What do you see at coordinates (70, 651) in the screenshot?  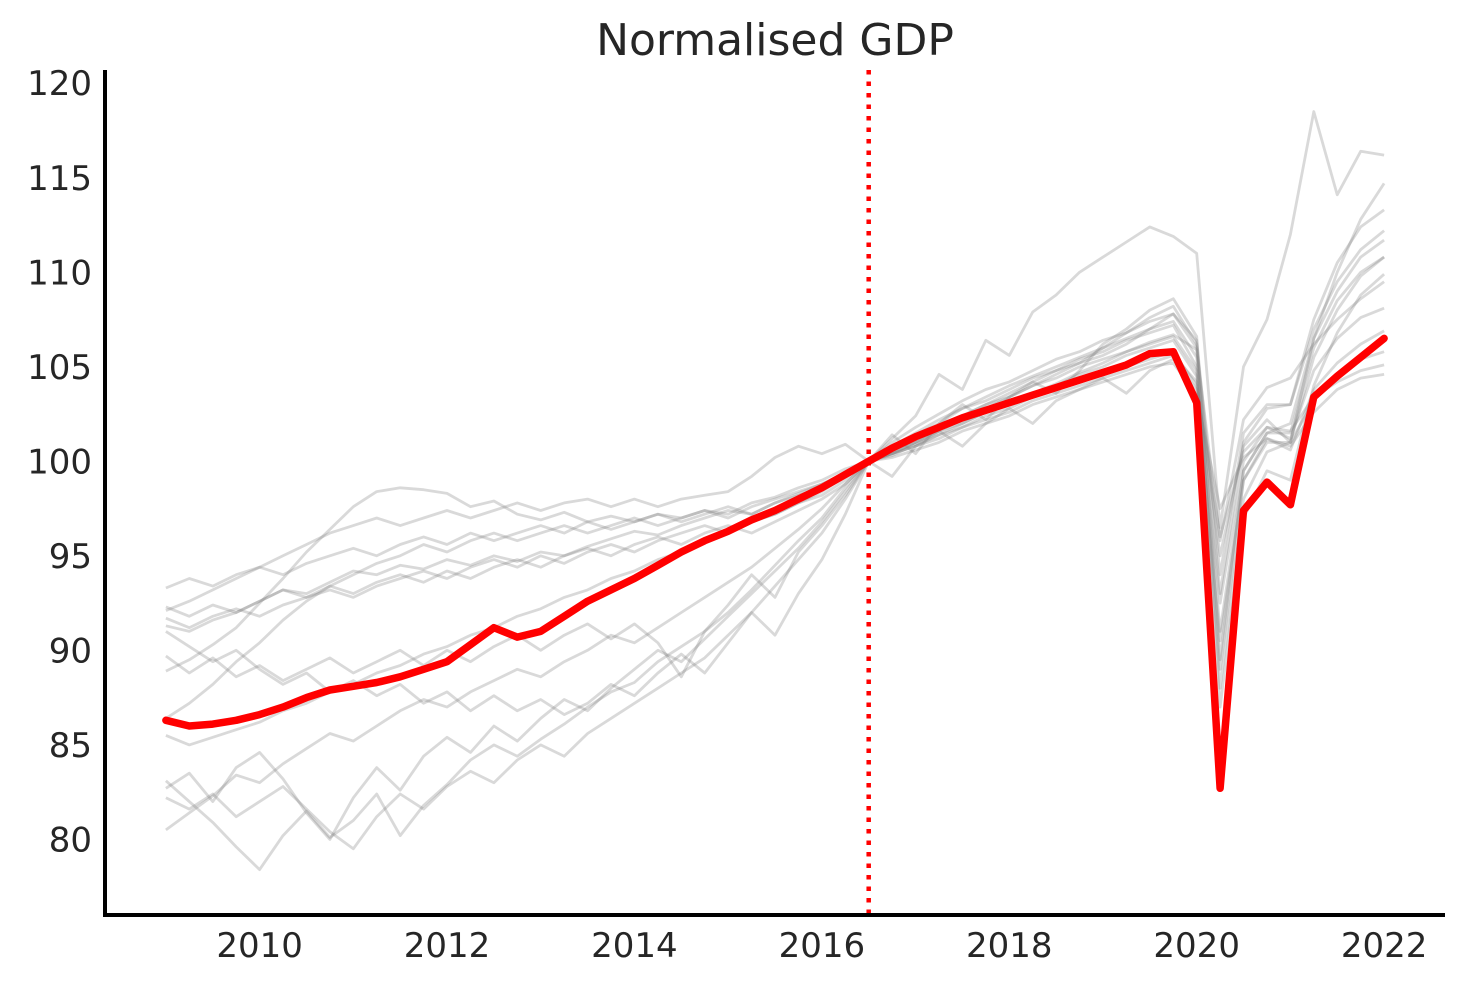 I see `y-tick-label: 90` at bounding box center [70, 651].